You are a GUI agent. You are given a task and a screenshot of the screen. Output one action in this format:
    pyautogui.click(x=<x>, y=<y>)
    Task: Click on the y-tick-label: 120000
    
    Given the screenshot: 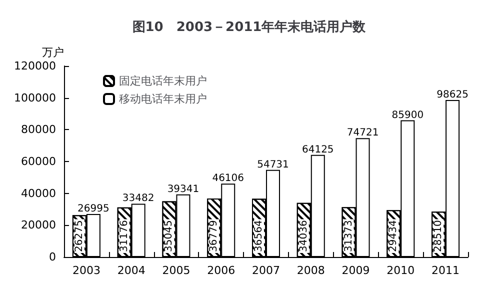 What is the action you would take?
    pyautogui.click(x=35, y=66)
    